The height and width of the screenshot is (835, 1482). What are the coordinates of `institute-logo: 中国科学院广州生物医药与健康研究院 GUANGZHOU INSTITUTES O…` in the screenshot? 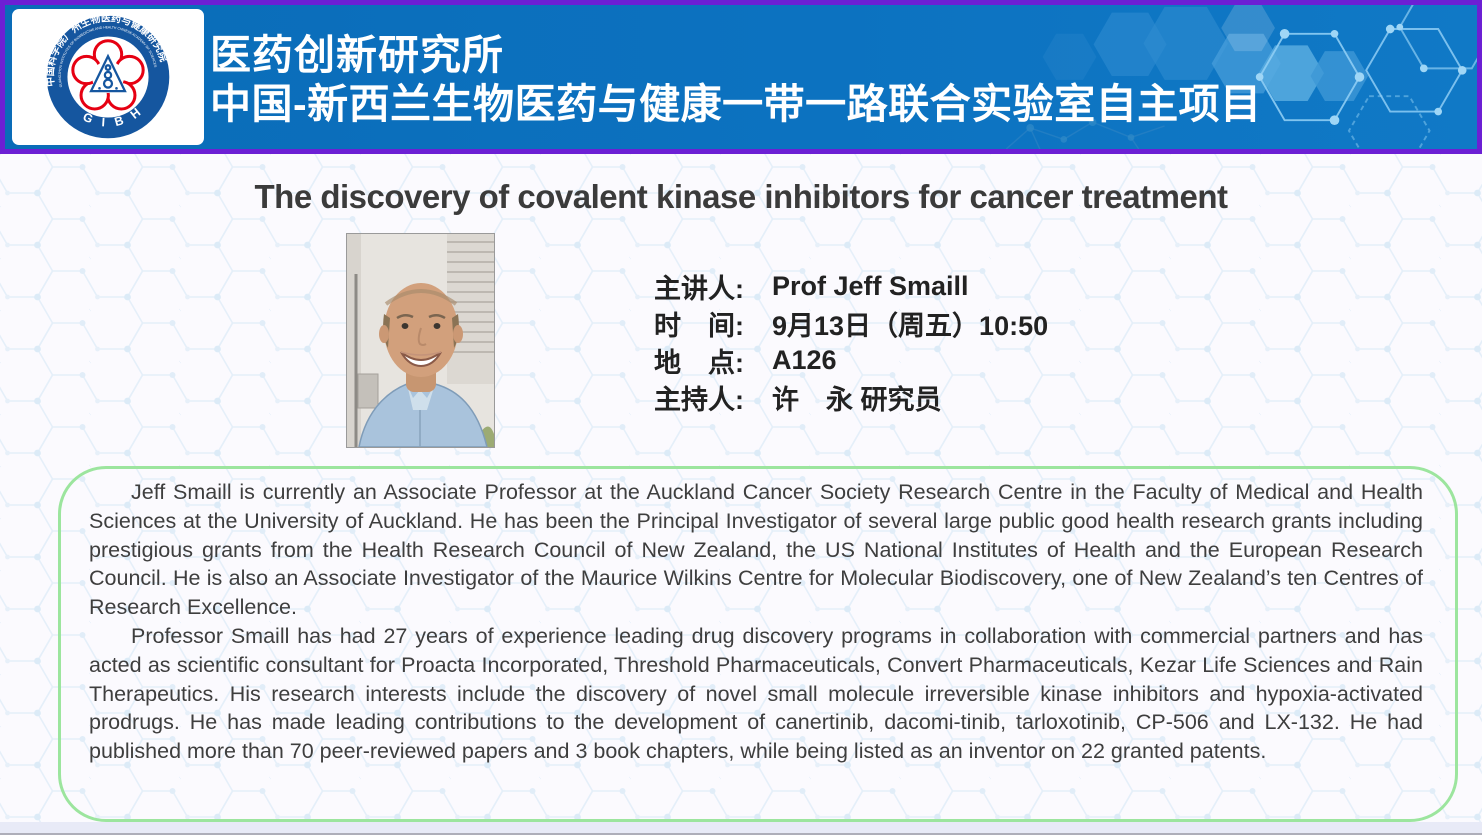 It's located at (108, 77).